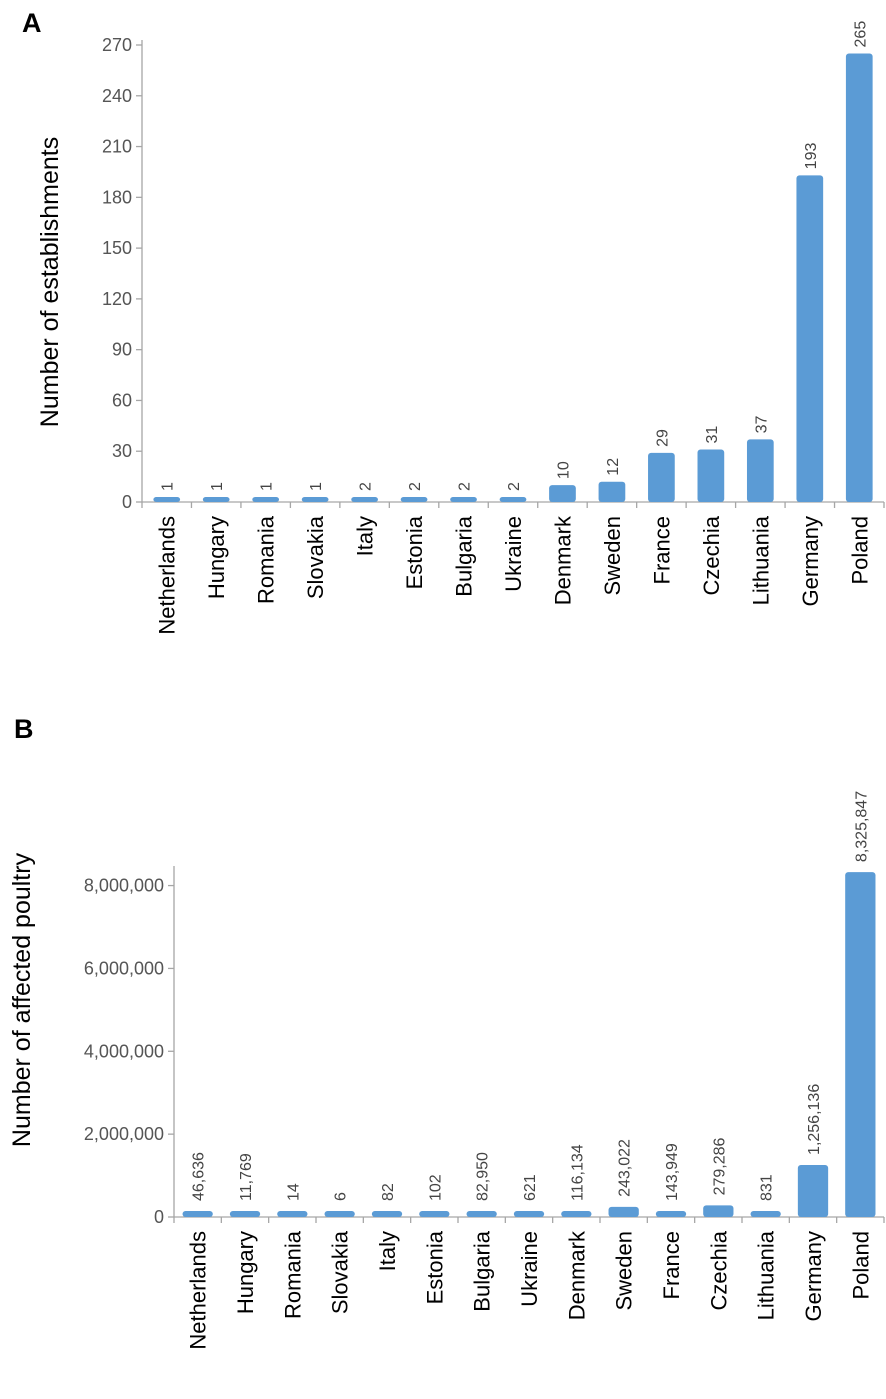 The height and width of the screenshot is (1399, 886). Describe the element at coordinates (245, 1272) in the screenshot. I see `x-tick-label-b-hungary: Hungary` at that location.